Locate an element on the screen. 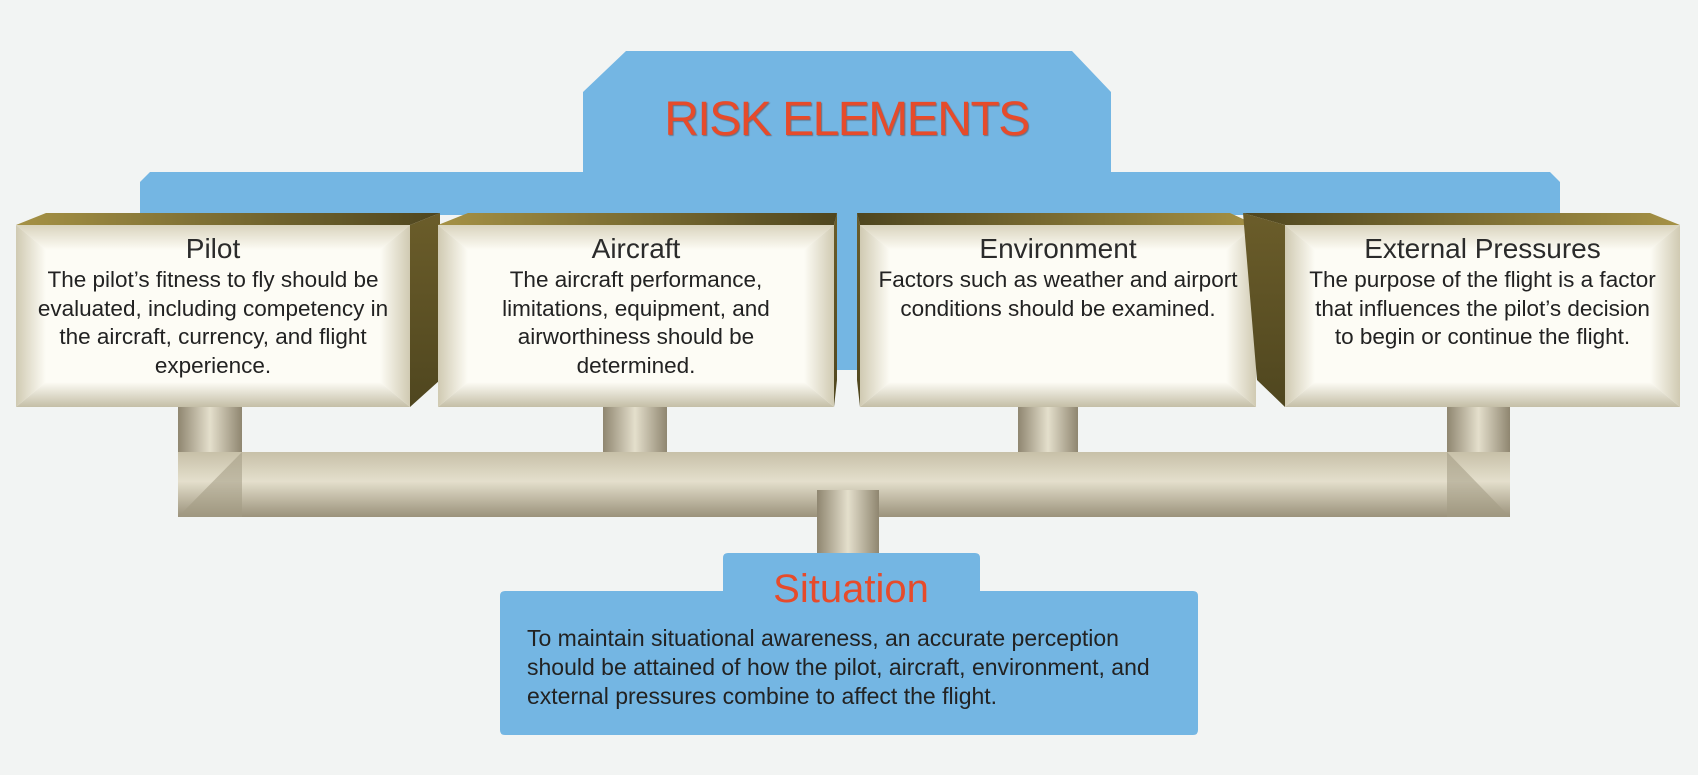 The image size is (1698, 775). risk-box-pilot-3d is located at coordinates (228, 310).